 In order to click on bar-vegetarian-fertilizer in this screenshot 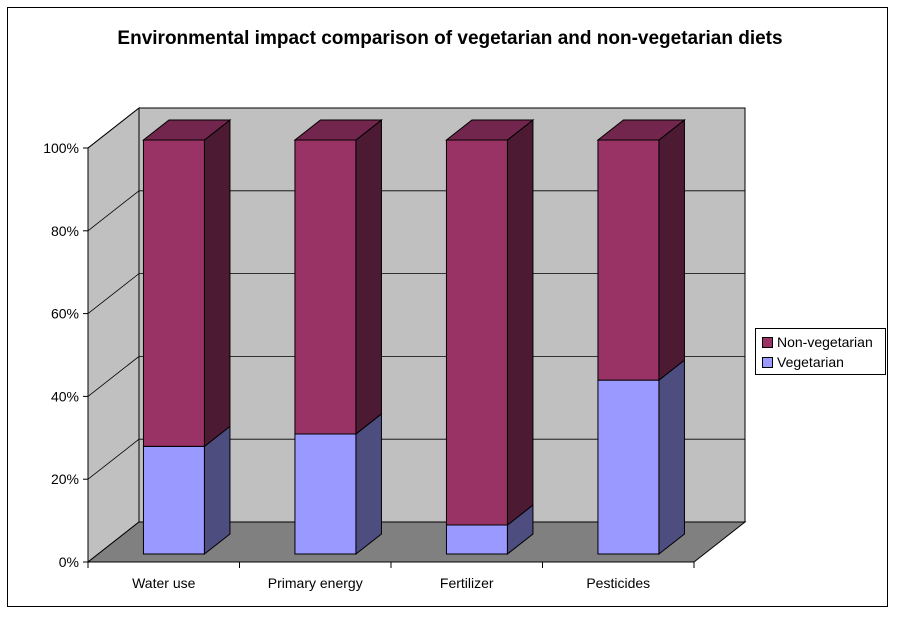, I will do `click(476, 539)`.